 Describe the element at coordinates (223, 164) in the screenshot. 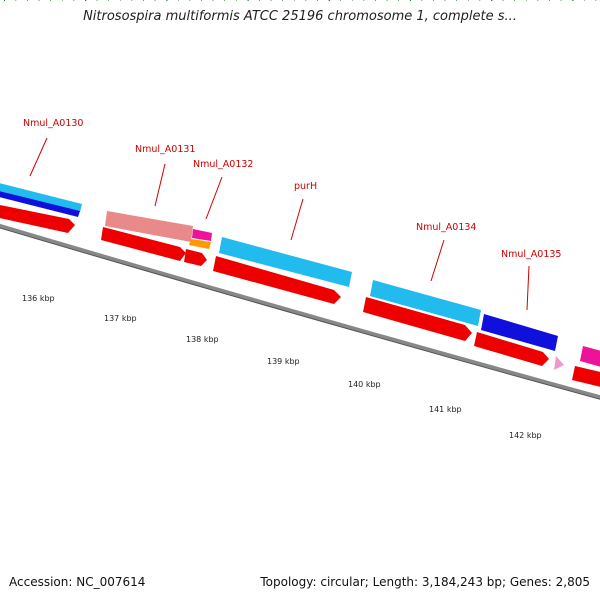

I see `gene-label: Nmul_A0132` at that location.